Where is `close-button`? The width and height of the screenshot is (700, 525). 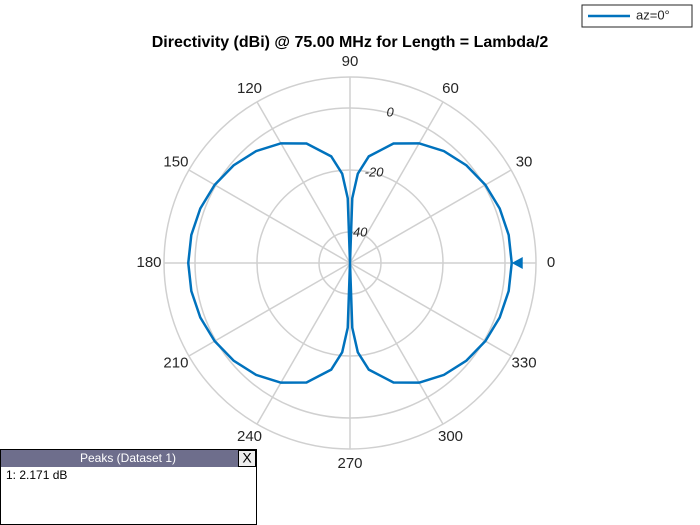
close-button is located at coordinates (247, 458).